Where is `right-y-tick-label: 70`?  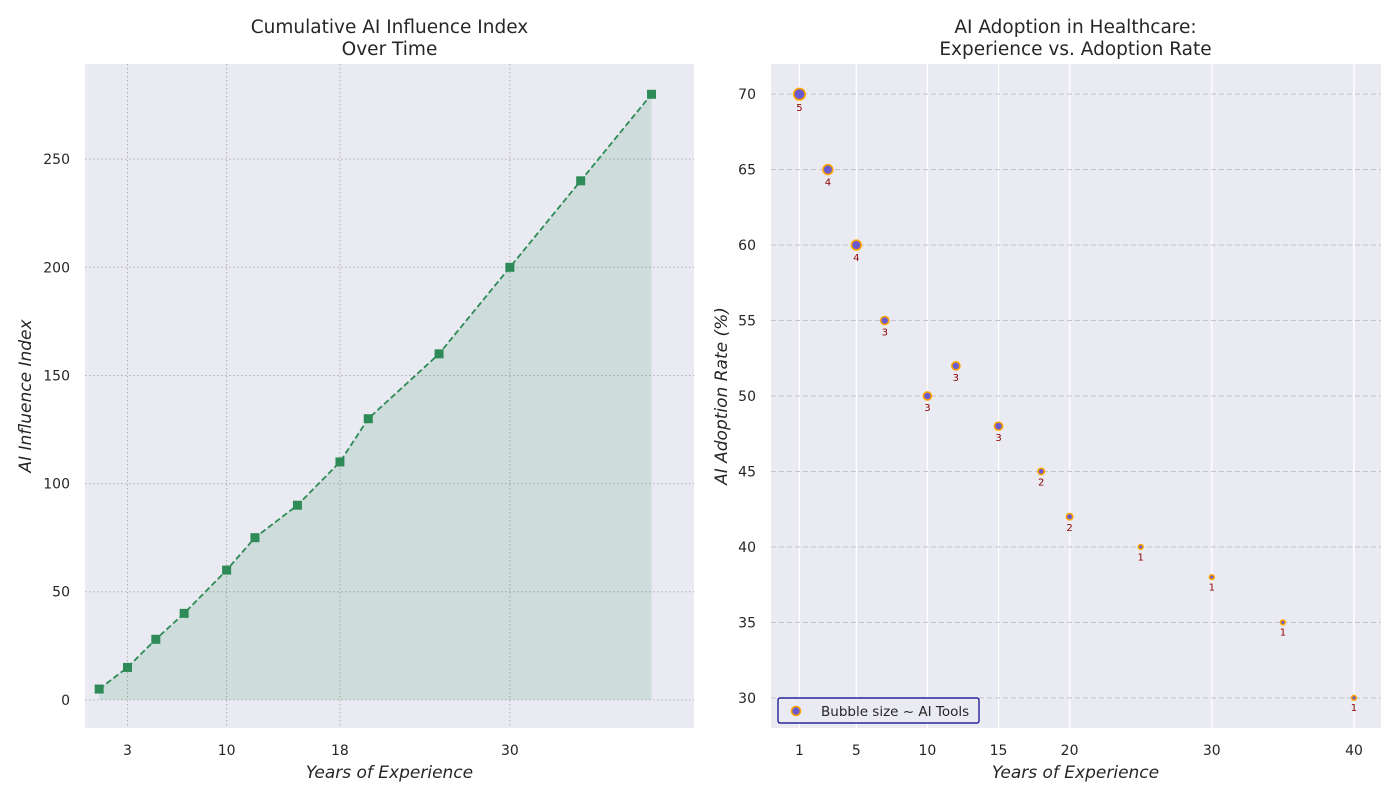 right-y-tick-label: 70 is located at coordinates (747, 95).